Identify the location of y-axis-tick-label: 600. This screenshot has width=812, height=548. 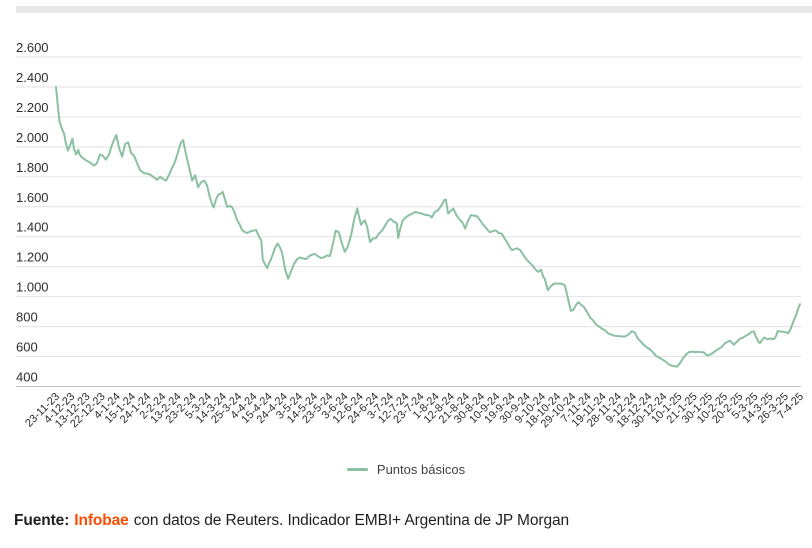
(27, 347).